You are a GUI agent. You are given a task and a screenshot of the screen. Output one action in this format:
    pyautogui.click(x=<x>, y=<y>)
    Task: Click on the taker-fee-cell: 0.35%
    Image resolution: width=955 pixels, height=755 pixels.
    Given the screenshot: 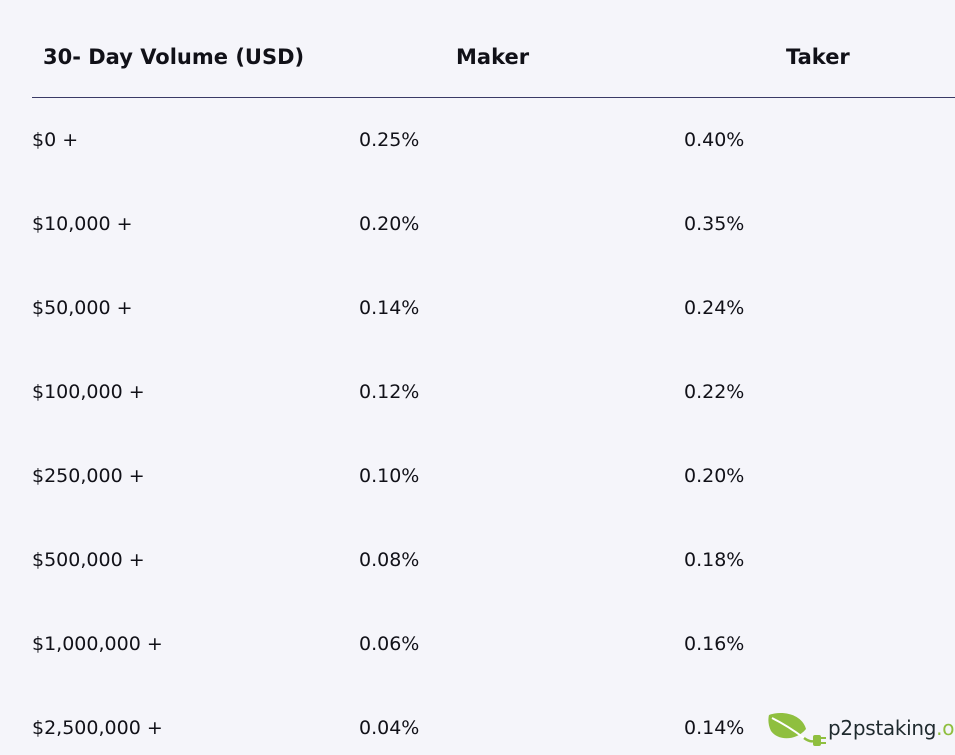 What is the action you would take?
    pyautogui.click(x=714, y=224)
    